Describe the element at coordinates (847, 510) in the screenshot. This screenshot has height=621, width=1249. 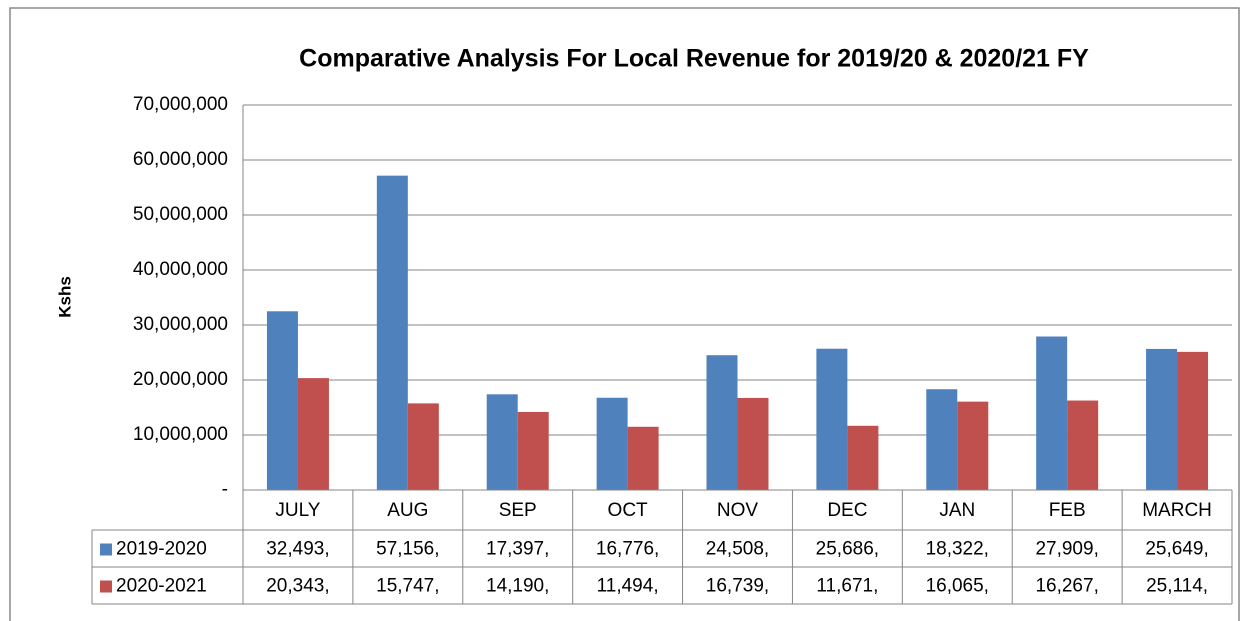
I see `x-tick-label: DEC` at that location.